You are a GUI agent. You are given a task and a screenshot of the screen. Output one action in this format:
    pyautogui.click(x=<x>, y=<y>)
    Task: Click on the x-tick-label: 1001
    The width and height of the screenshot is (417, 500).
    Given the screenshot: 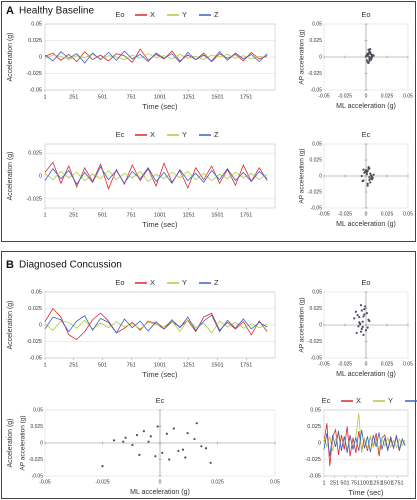 What is the action you would take?
    pyautogui.click(x=366, y=483)
    